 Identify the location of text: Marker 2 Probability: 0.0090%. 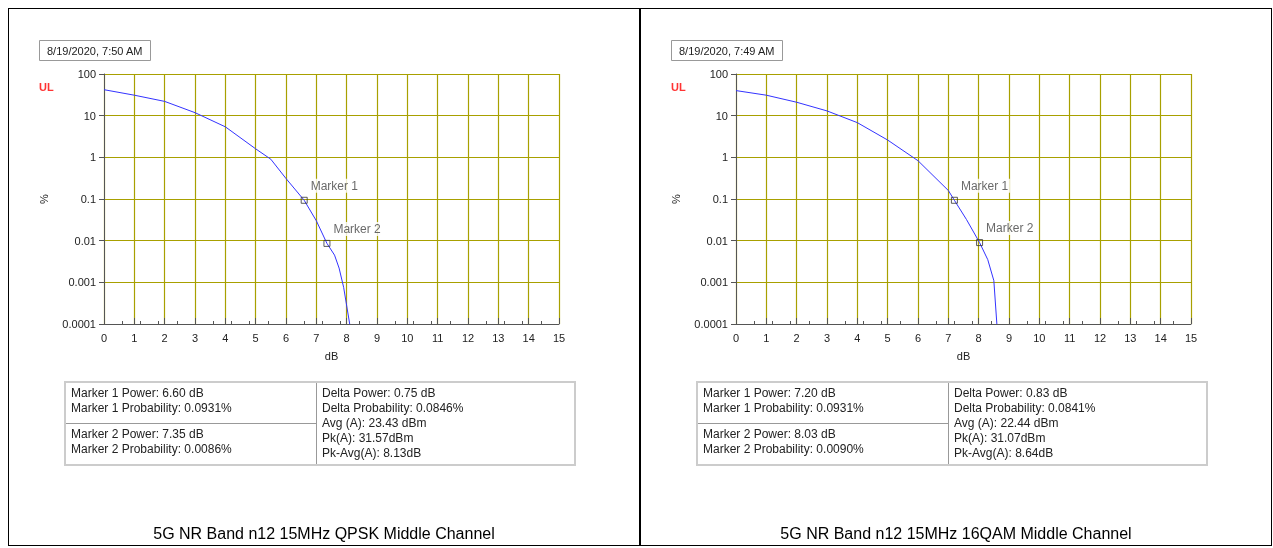
(784, 449).